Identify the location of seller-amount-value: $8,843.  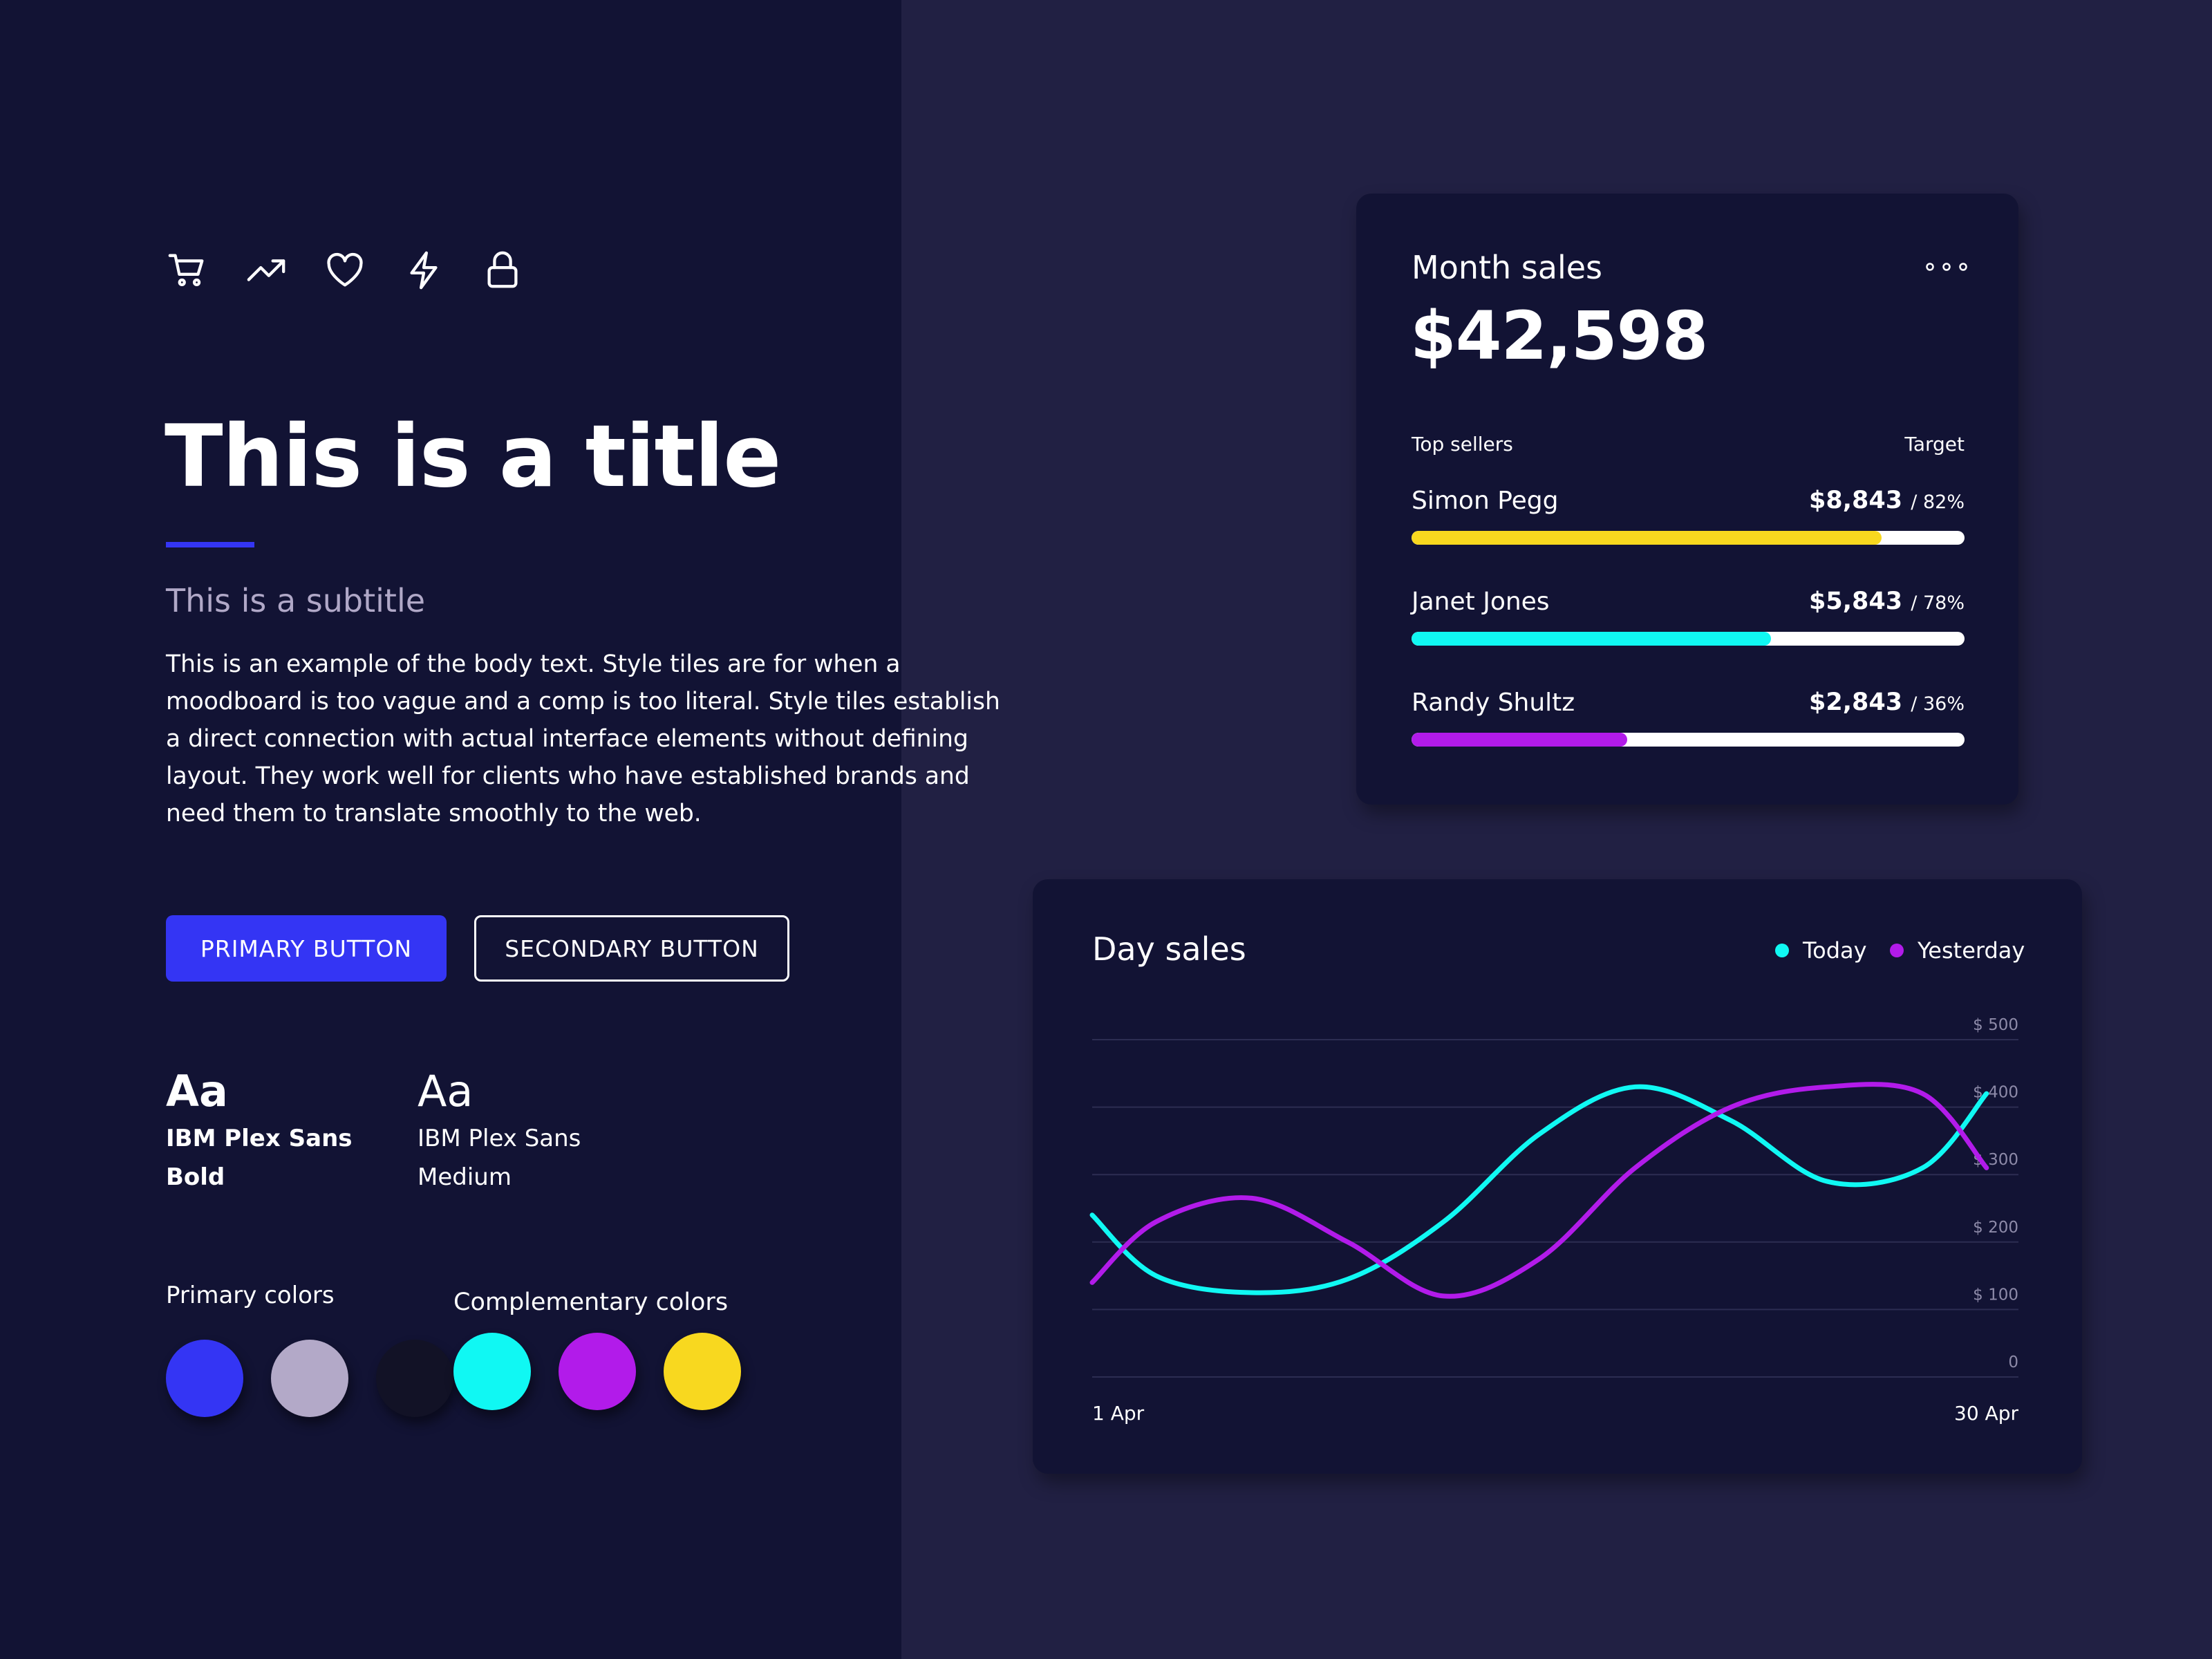
(1856, 501).